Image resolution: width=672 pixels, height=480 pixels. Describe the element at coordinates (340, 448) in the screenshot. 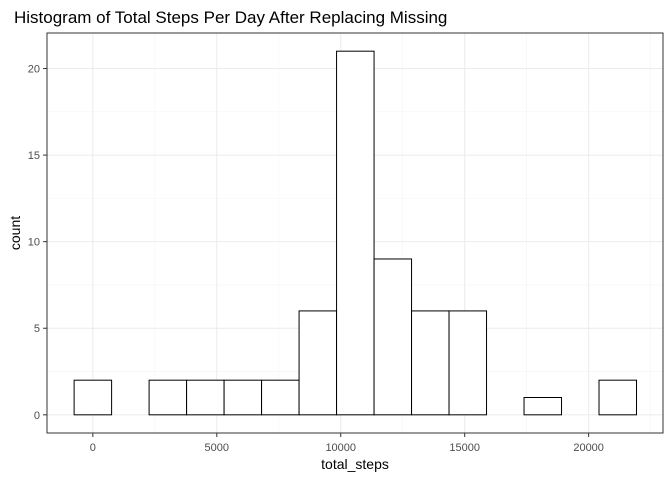

I see `x-tick-label: 10000` at that location.